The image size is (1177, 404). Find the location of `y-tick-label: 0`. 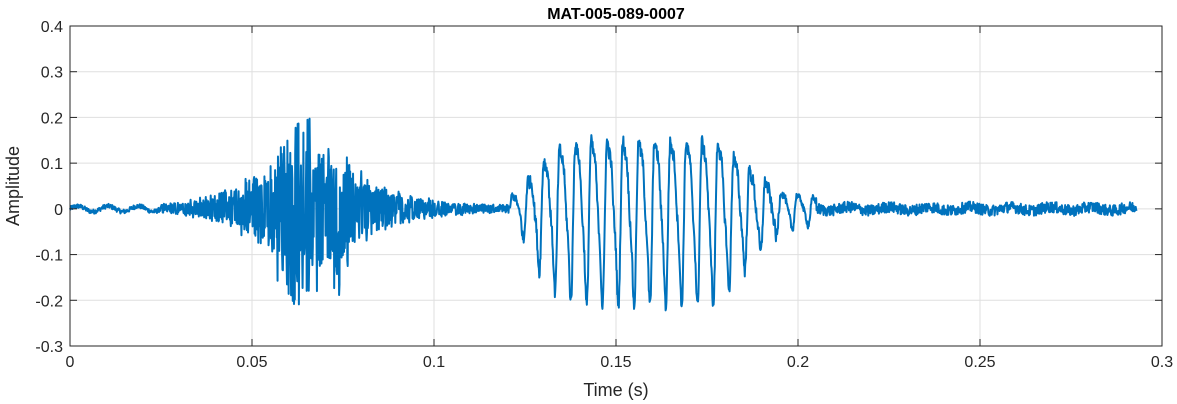

y-tick-label: 0 is located at coordinates (58, 210).